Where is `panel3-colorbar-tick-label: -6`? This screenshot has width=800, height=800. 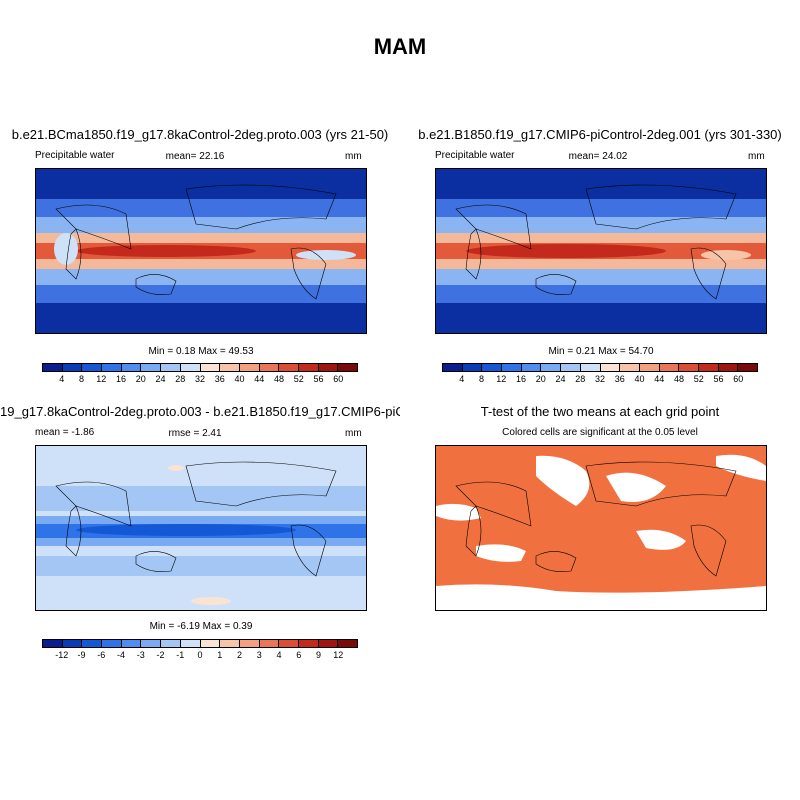
panel3-colorbar-tick-label: -6 is located at coordinates (101, 655).